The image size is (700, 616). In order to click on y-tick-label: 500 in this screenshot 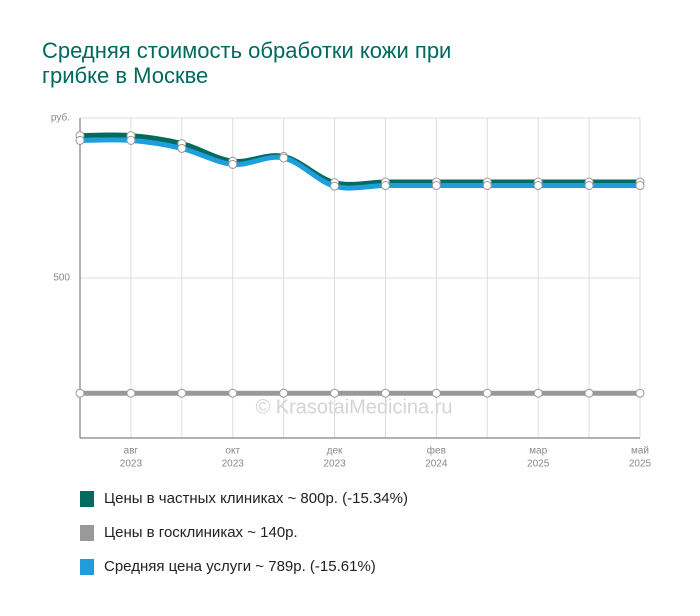, I will do `click(61, 278)`.